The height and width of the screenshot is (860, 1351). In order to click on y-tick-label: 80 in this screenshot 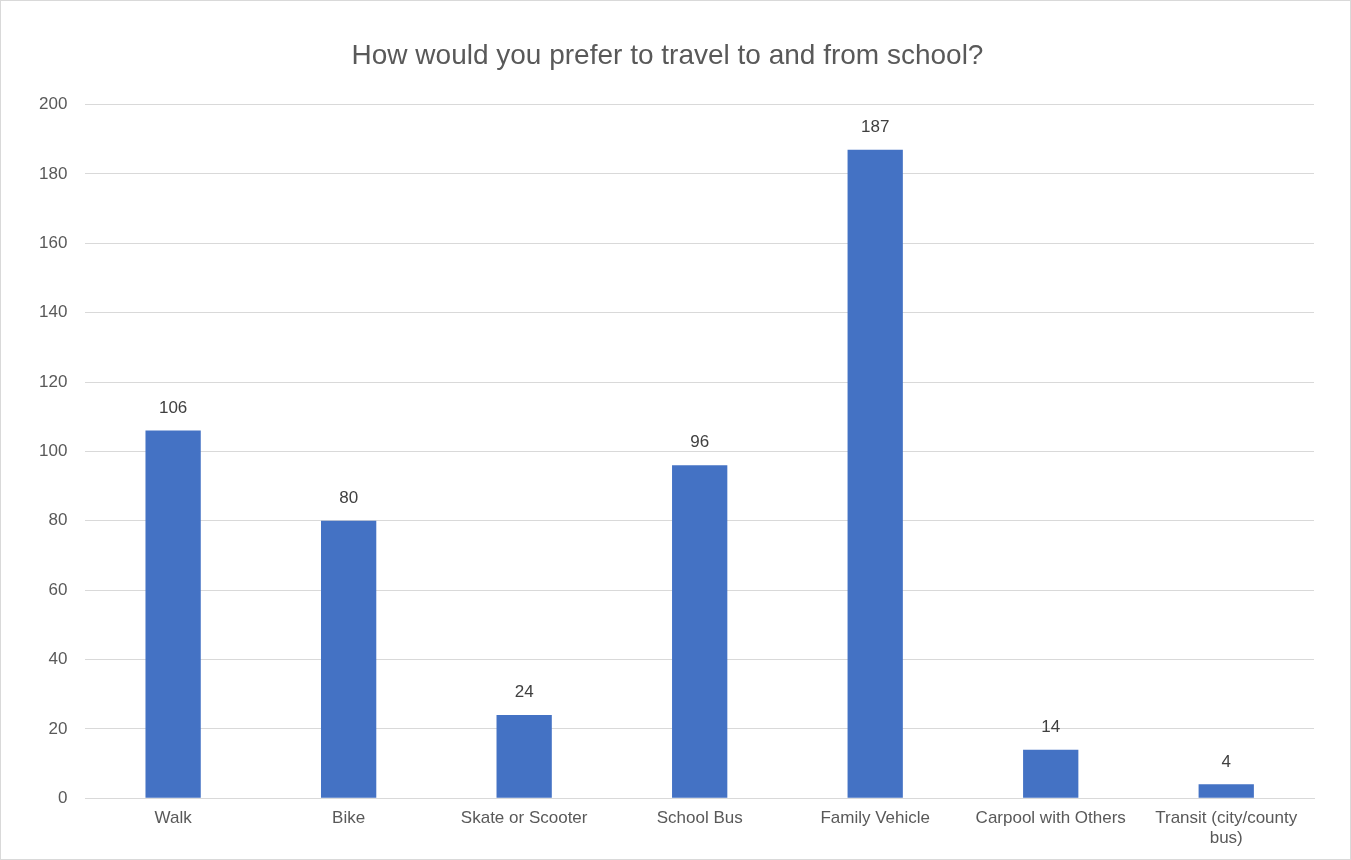, I will do `click(58, 520)`.